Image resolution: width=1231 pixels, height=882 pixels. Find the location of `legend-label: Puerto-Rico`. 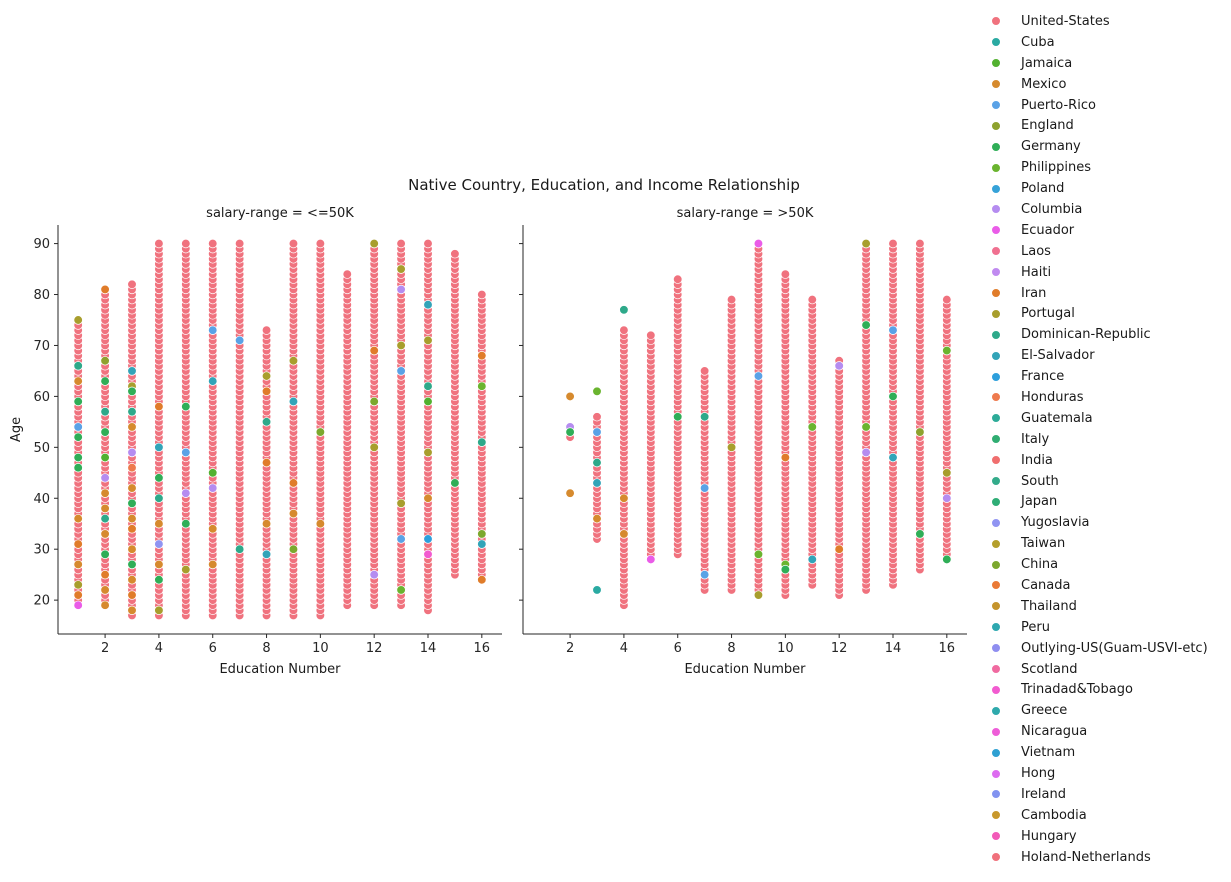

legend-label: Puerto-Rico is located at coordinates (1058, 105).